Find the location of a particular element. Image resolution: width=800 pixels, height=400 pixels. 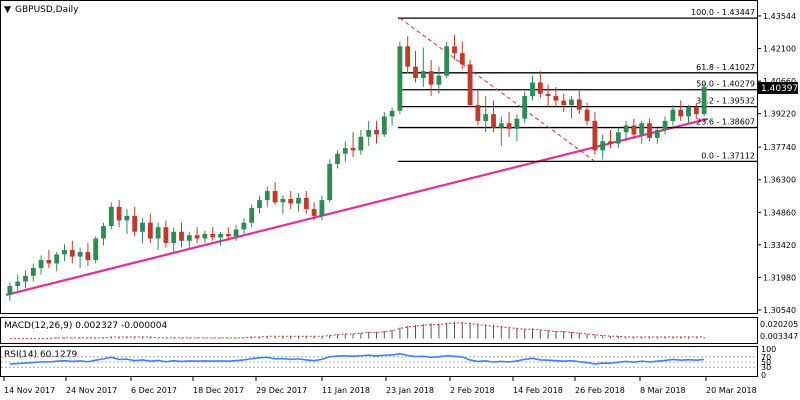

price-axis-label: 1.37740 is located at coordinates (779, 147).